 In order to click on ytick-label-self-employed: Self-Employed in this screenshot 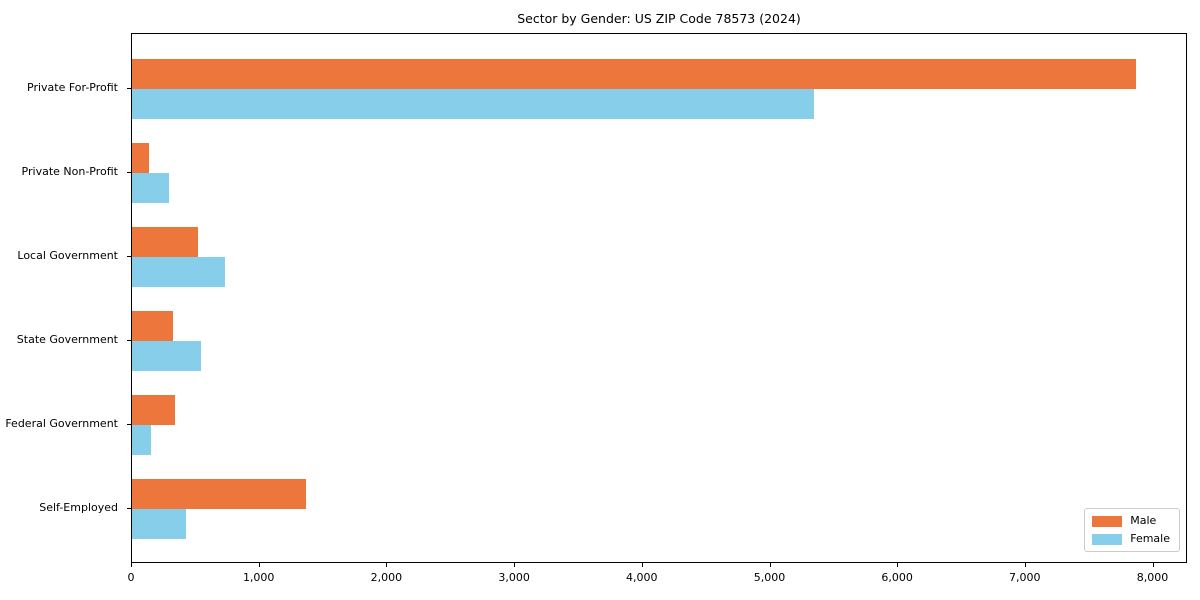, I will do `click(78, 507)`.